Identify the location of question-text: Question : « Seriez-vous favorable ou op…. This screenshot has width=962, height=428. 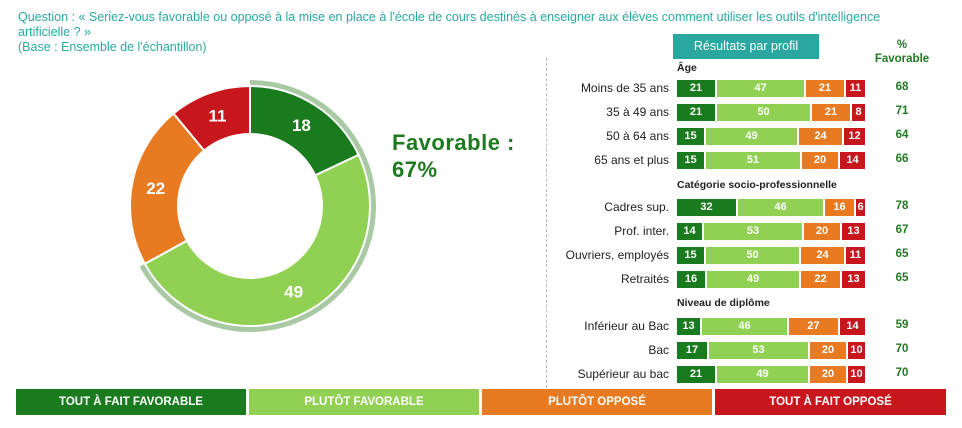
(468, 32).